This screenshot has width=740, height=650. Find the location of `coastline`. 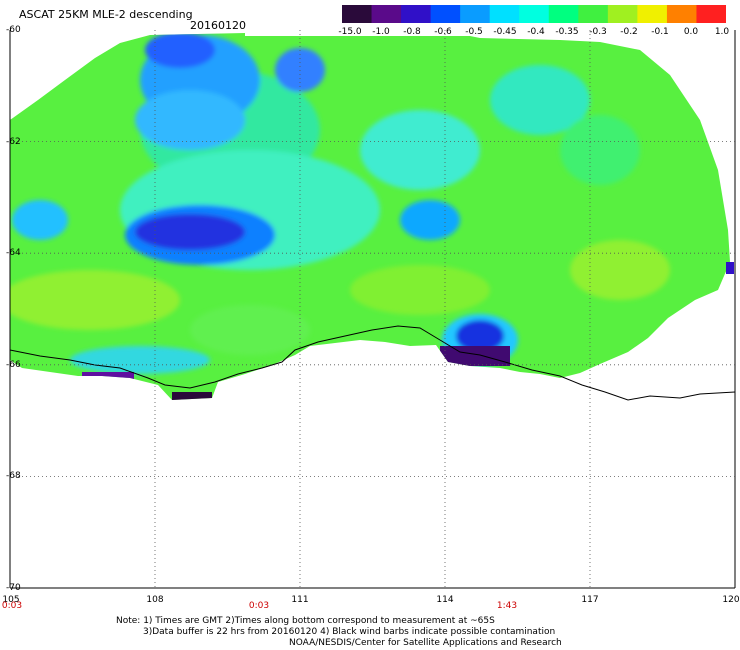

coastline is located at coordinates (372, 363).